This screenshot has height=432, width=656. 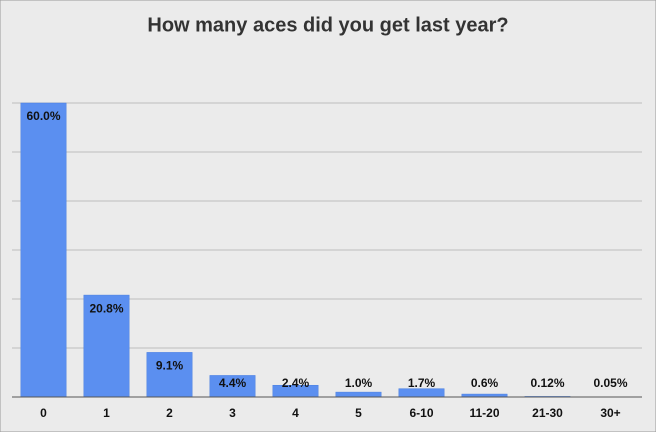 I want to click on x-tick-label: 6-10, so click(x=421, y=413).